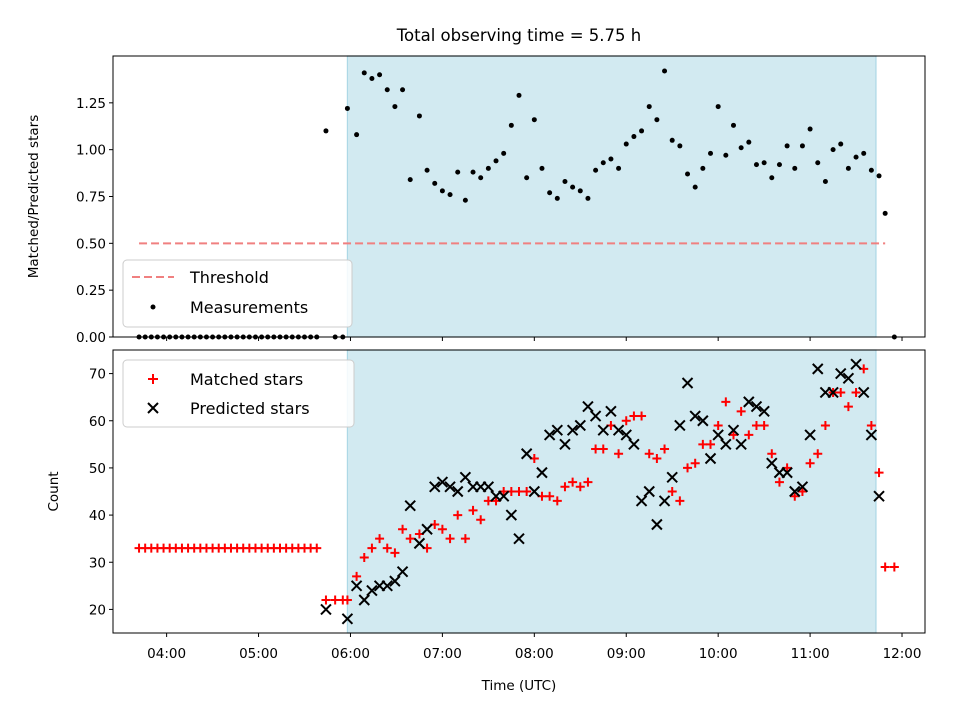 This screenshot has width=960, height=720. What do you see at coordinates (153, 379) in the screenshot?
I see `legend-matched-swatch` at bounding box center [153, 379].